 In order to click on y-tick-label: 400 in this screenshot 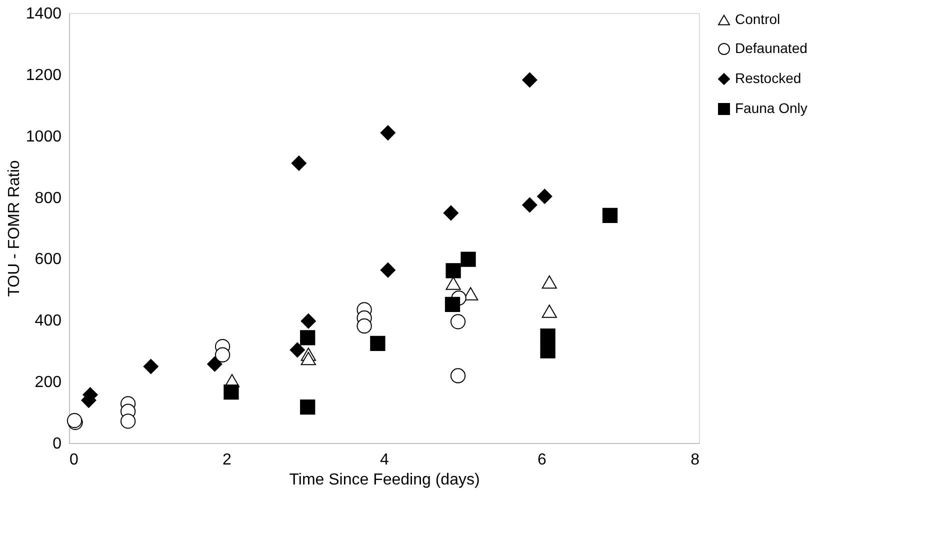, I will do `click(48, 321)`.